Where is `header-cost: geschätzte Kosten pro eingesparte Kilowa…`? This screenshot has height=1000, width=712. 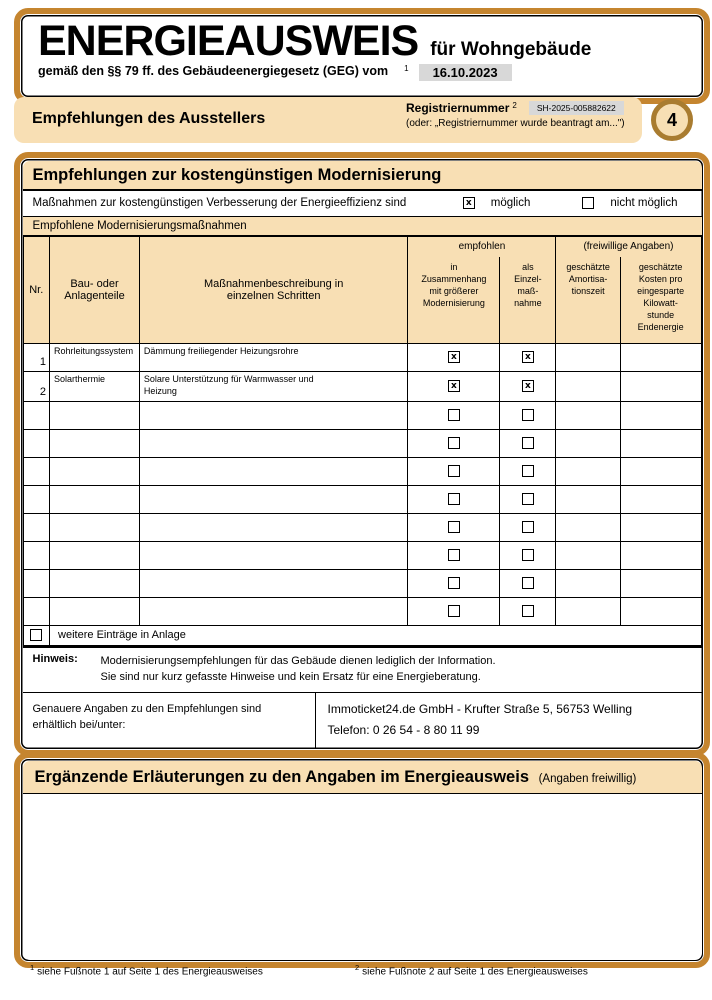 header-cost: geschätzte Kosten pro eingesparte Kilowa… is located at coordinates (660, 300).